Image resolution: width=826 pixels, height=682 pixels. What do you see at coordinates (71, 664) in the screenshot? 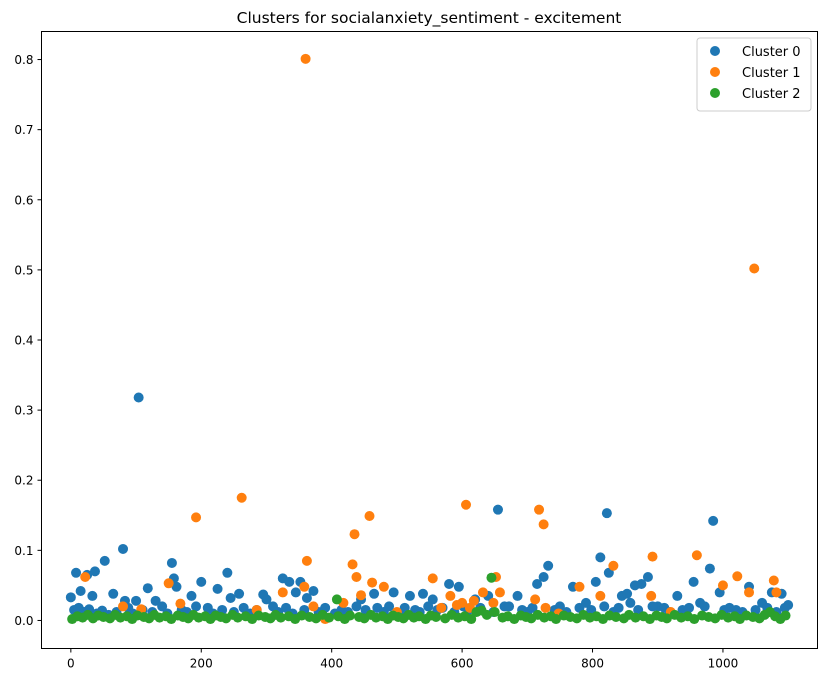
I see `x-tick-label: 0` at bounding box center [71, 664].